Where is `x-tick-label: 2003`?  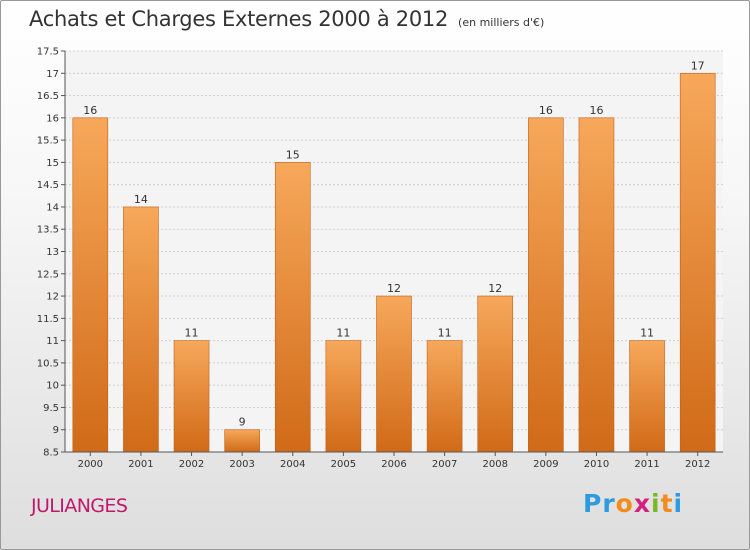
x-tick-label: 2003 is located at coordinates (241, 464).